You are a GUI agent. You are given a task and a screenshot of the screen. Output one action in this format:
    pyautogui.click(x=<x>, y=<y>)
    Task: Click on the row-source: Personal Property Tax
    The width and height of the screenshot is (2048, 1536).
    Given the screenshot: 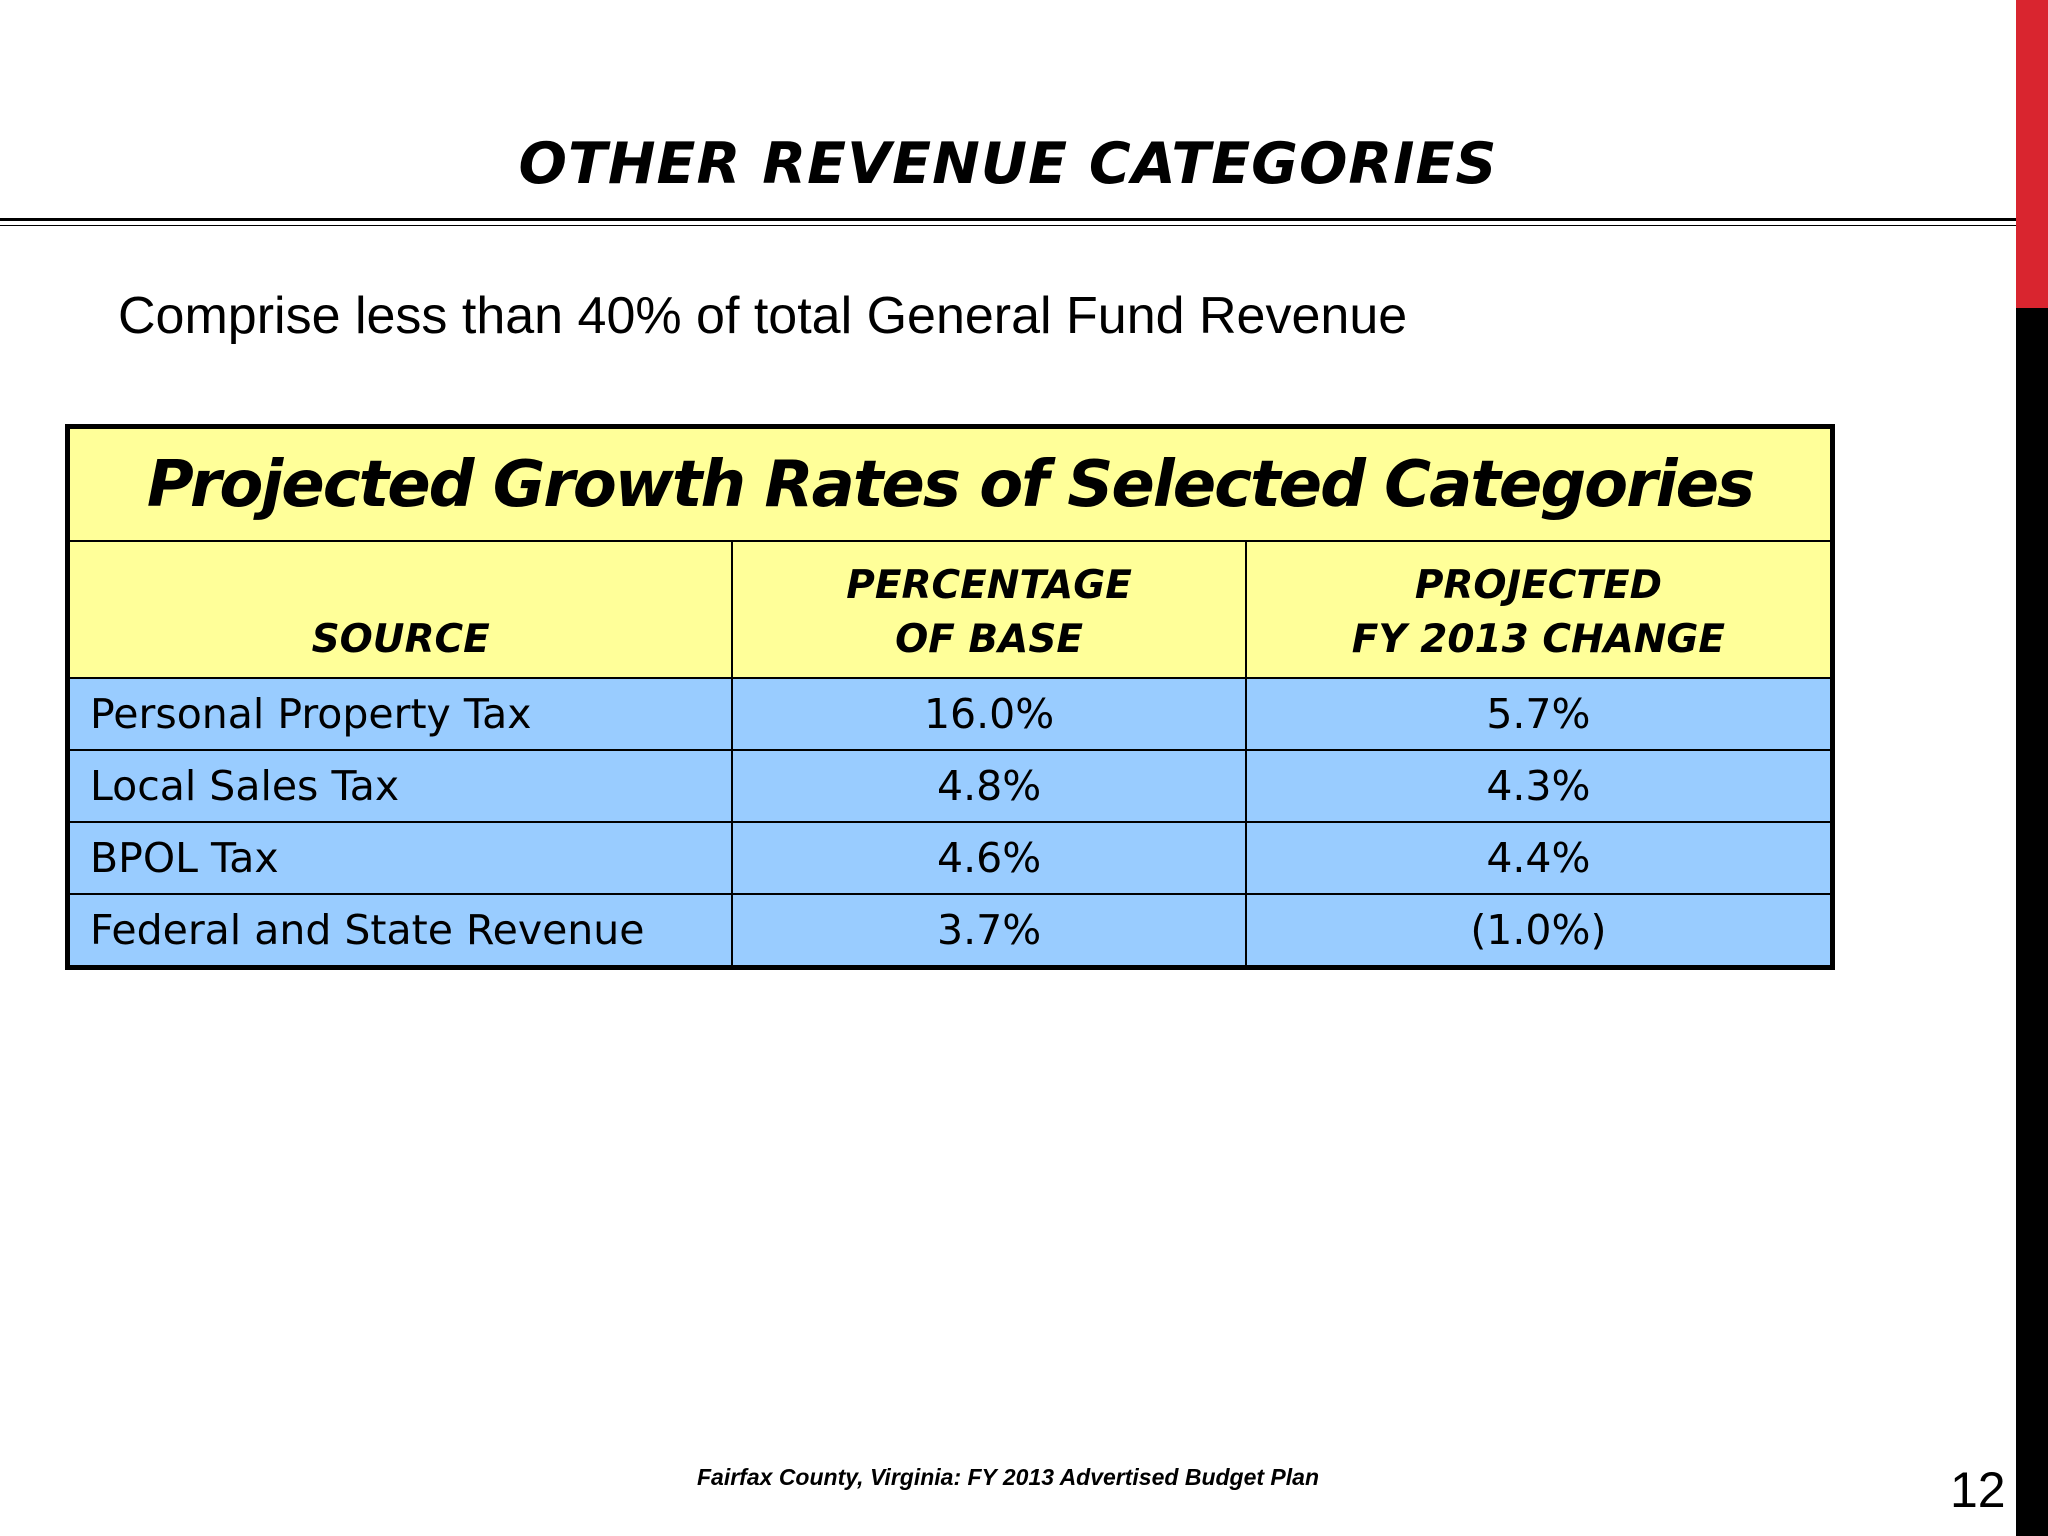 What is the action you would take?
    pyautogui.click(x=400, y=714)
    